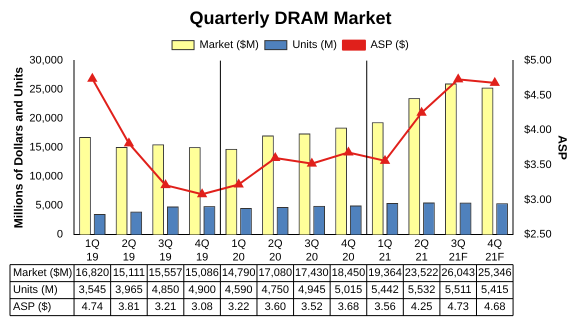 This screenshot has height=330, width=581. I want to click on data-label: 26,043, so click(458, 273).